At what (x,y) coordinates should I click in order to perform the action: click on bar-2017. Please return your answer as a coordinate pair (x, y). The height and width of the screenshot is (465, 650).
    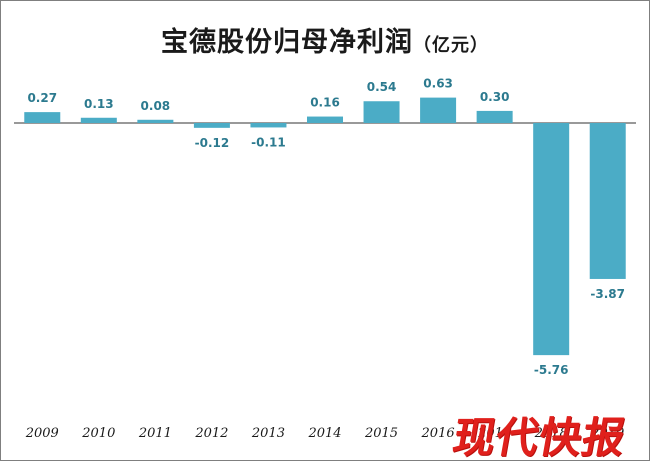
    Looking at the image, I should click on (494, 116).